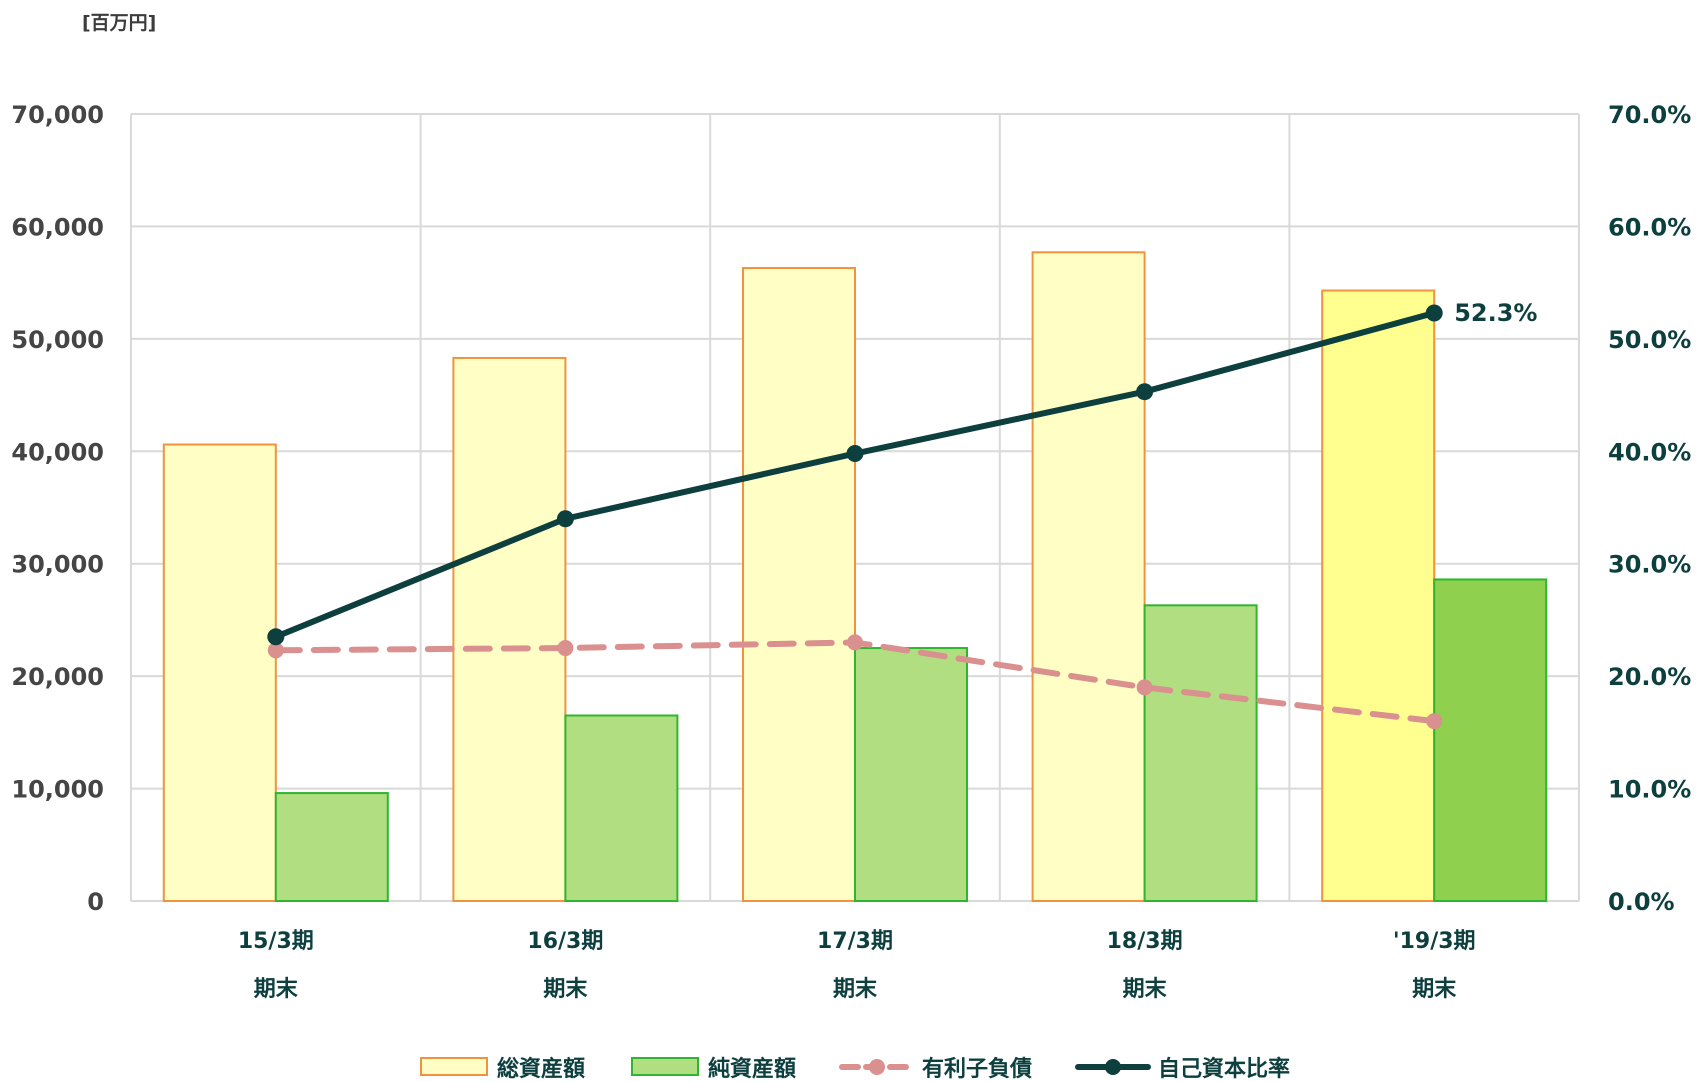  I want to click on left-tick-label: 0, so click(95, 902).